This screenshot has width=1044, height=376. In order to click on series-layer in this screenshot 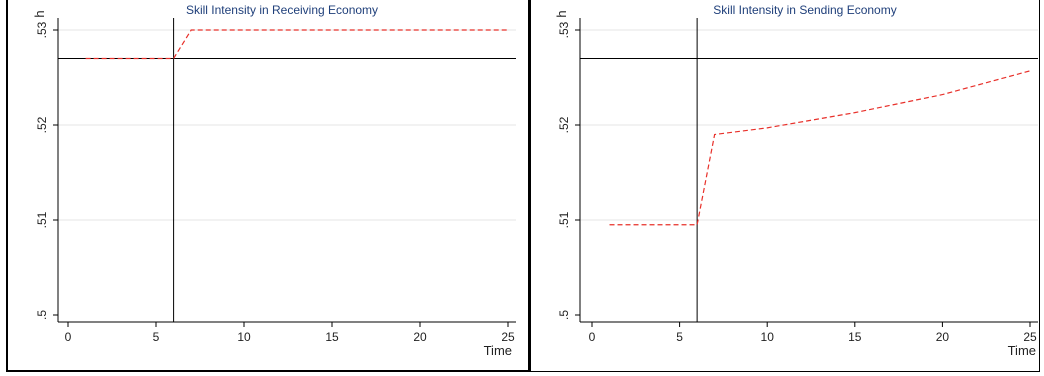, I will do `click(296, 44)`.